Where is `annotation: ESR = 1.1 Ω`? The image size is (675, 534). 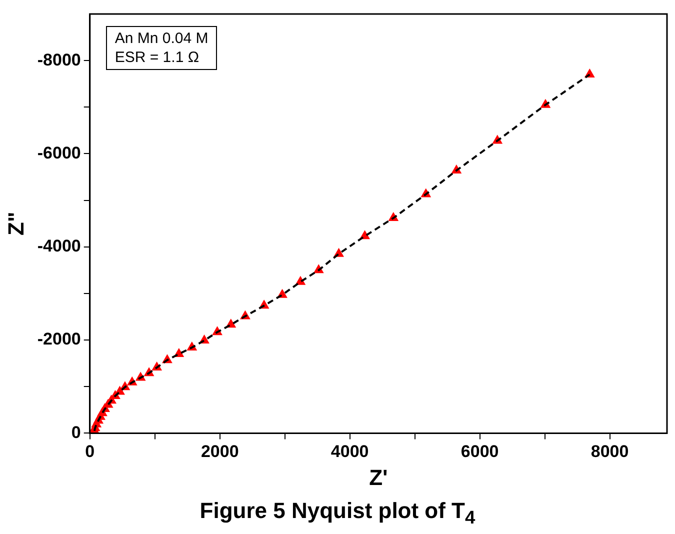
annotation: ESR = 1.1 Ω is located at coordinates (157, 57).